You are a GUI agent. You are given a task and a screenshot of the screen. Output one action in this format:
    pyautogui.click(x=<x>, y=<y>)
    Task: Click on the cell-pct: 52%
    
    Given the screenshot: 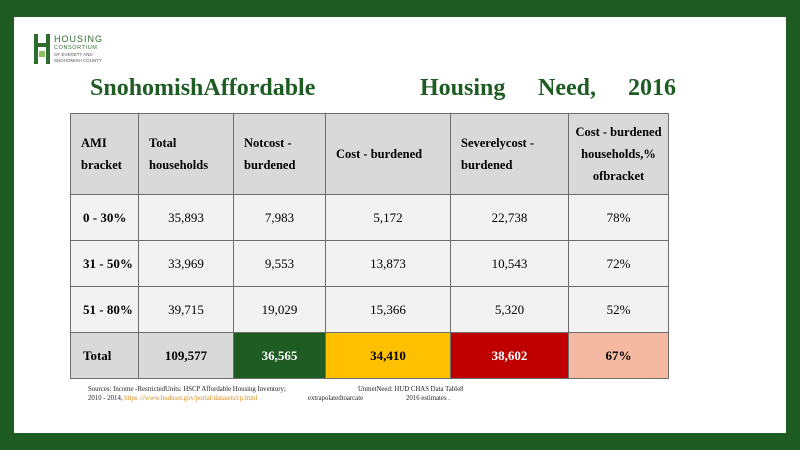 What is the action you would take?
    pyautogui.click(x=618, y=309)
    